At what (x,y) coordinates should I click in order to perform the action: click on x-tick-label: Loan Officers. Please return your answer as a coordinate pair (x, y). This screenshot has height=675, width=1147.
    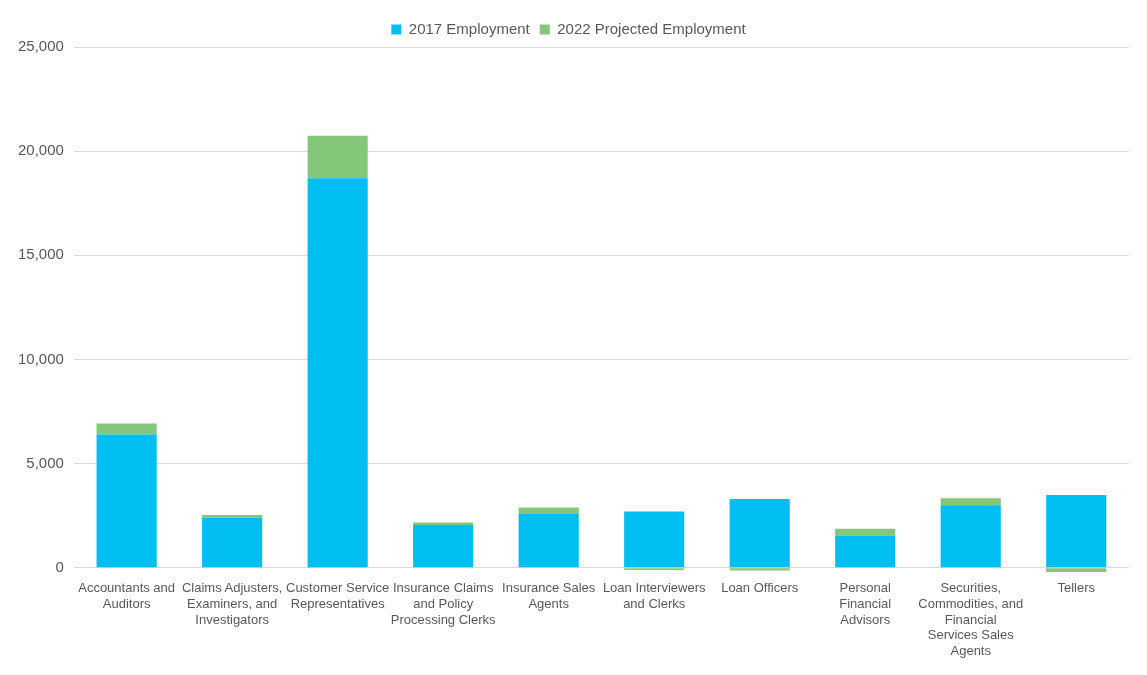
    Looking at the image, I should click on (760, 588).